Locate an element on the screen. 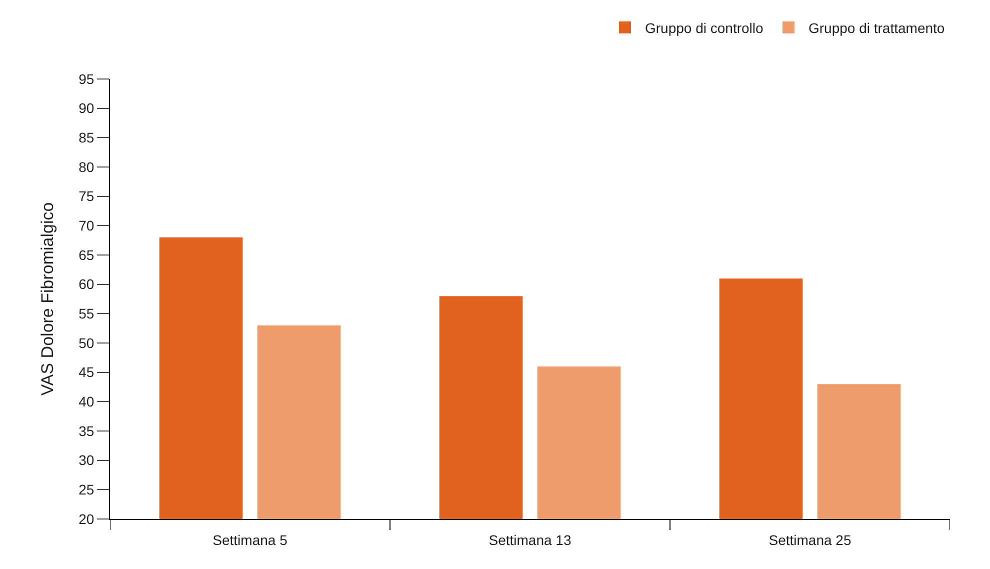 This screenshot has width=990, height=569. legend-label: Gruppo di trattamento is located at coordinates (876, 28).